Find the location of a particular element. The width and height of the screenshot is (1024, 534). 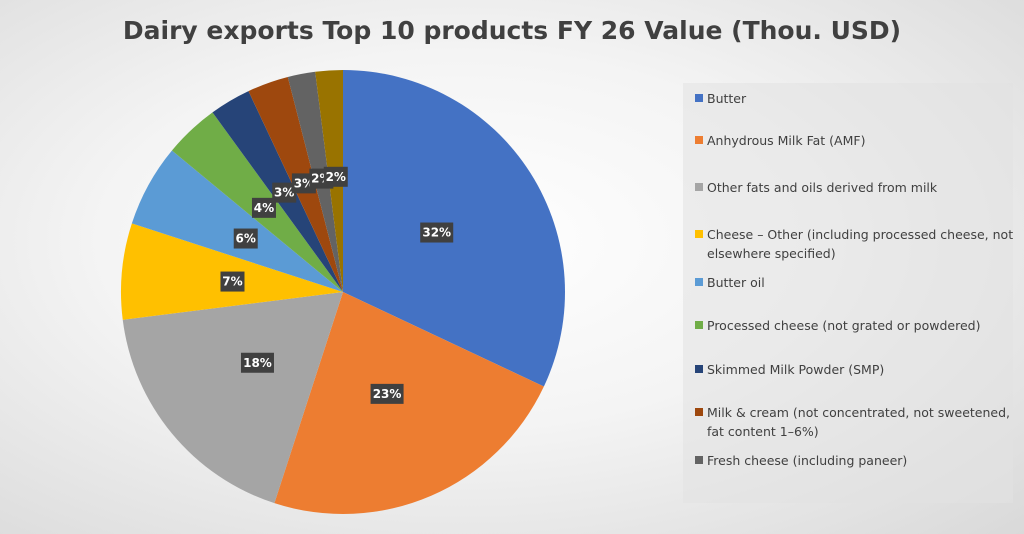

data-label: 6% is located at coordinates (245, 238).